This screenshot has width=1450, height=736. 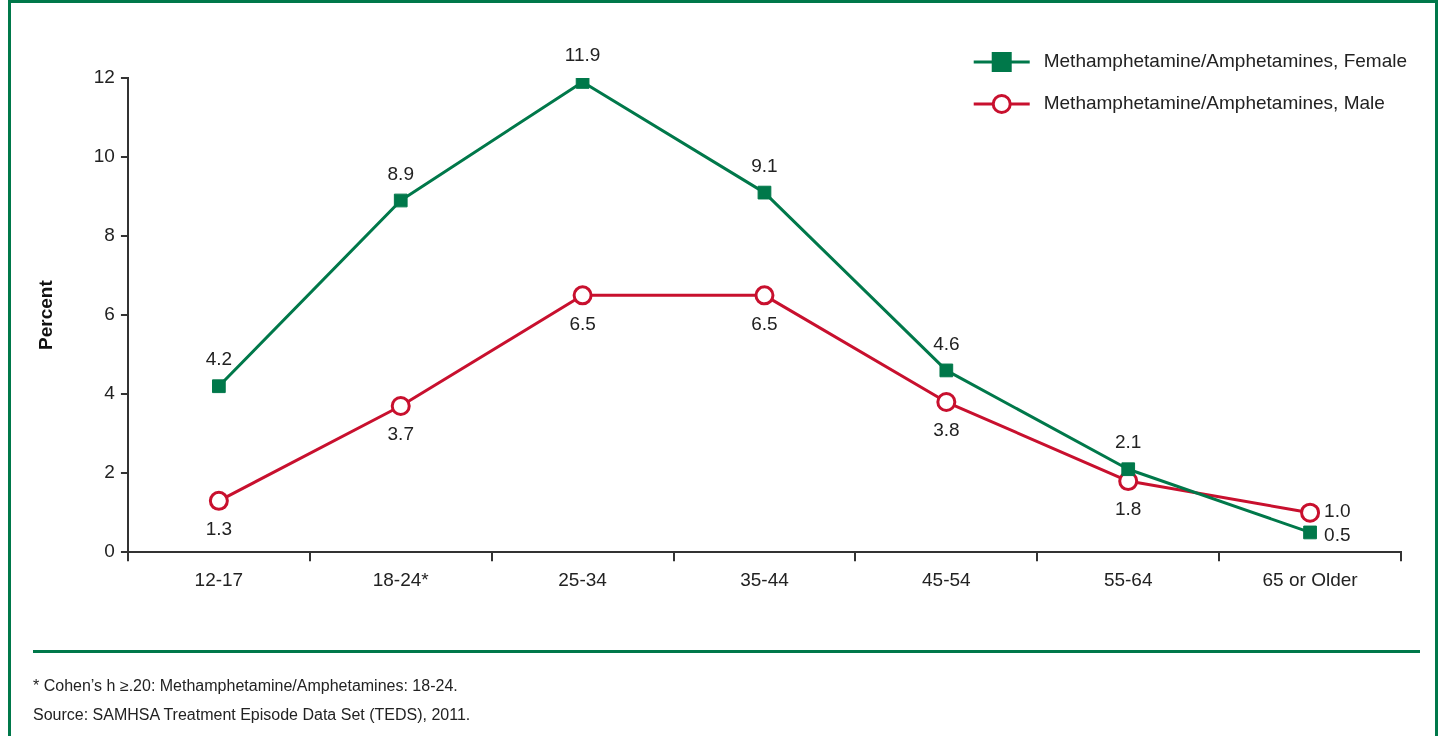 What do you see at coordinates (1337, 510) in the screenshot?
I see `data-label: 1.0` at bounding box center [1337, 510].